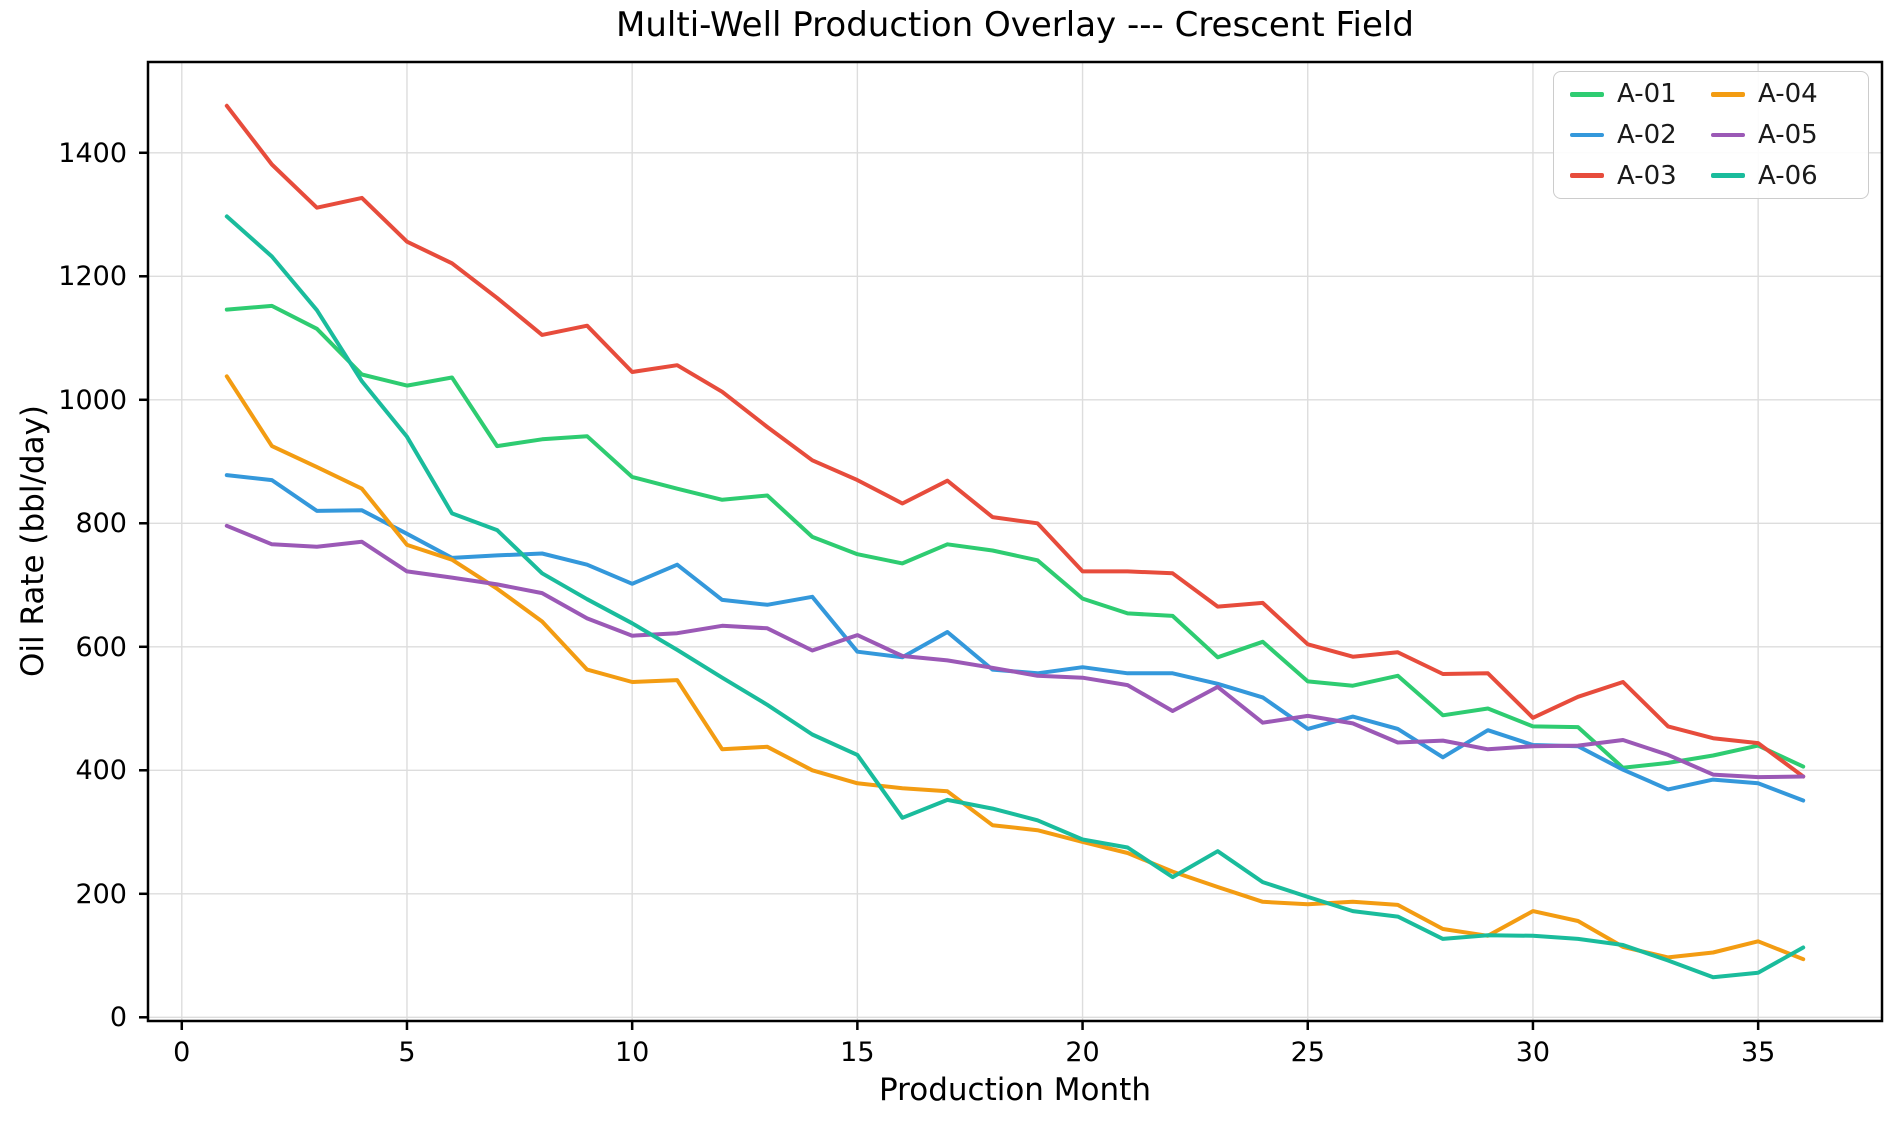 The image size is (1901, 1129). Describe the element at coordinates (1758, 1052) in the screenshot. I see `x-tick-label: 35` at that location.